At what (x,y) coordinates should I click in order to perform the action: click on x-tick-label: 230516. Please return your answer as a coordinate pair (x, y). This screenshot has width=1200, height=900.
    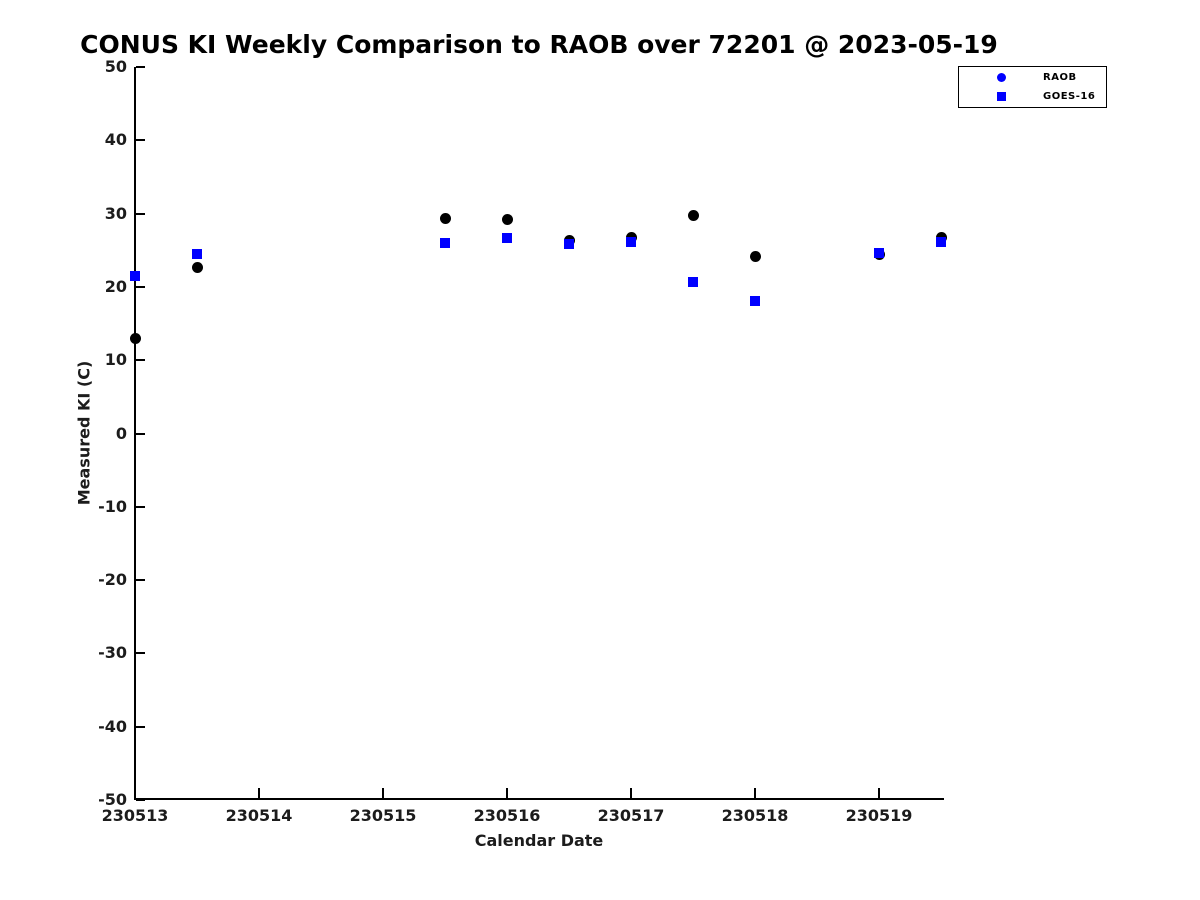
    Looking at the image, I should click on (507, 815).